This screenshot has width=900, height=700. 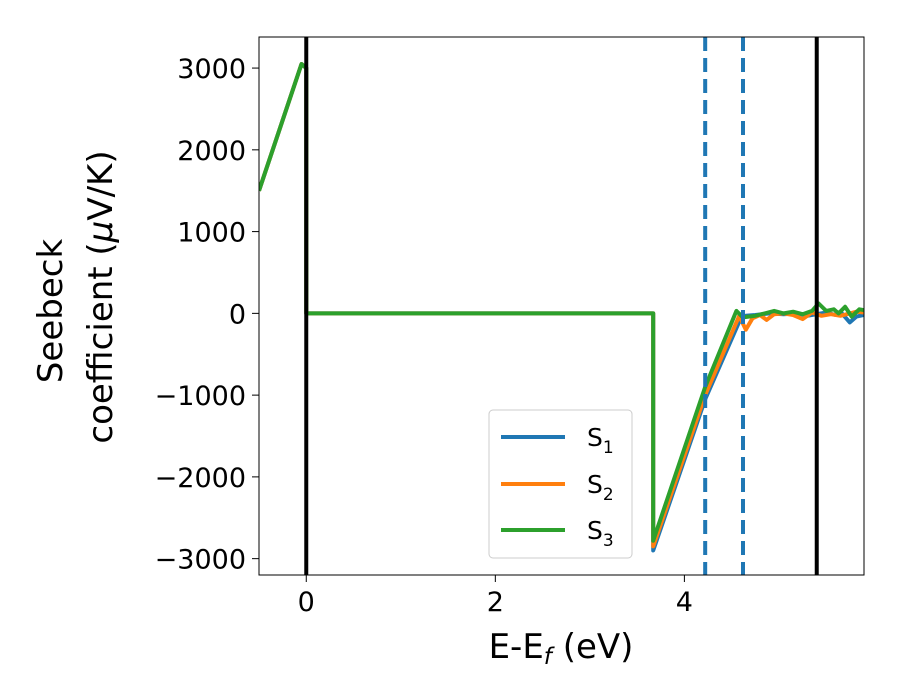 What do you see at coordinates (684, 602) in the screenshot?
I see `x-tick-label: 4` at bounding box center [684, 602].